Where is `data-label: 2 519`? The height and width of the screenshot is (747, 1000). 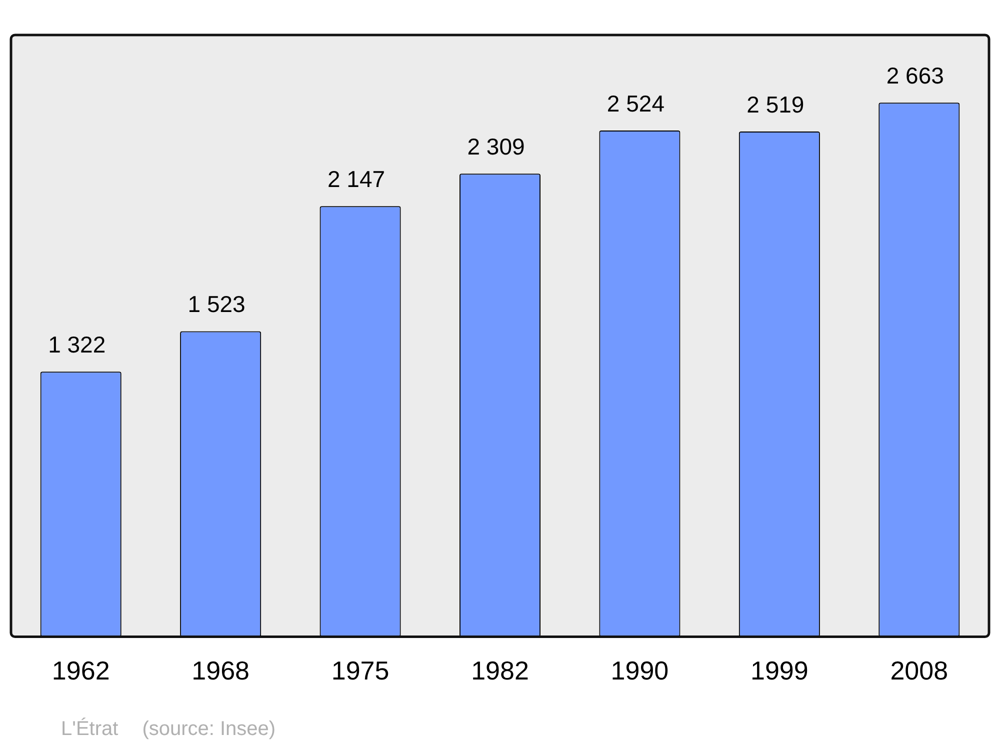
data-label: 2 519 is located at coordinates (775, 104).